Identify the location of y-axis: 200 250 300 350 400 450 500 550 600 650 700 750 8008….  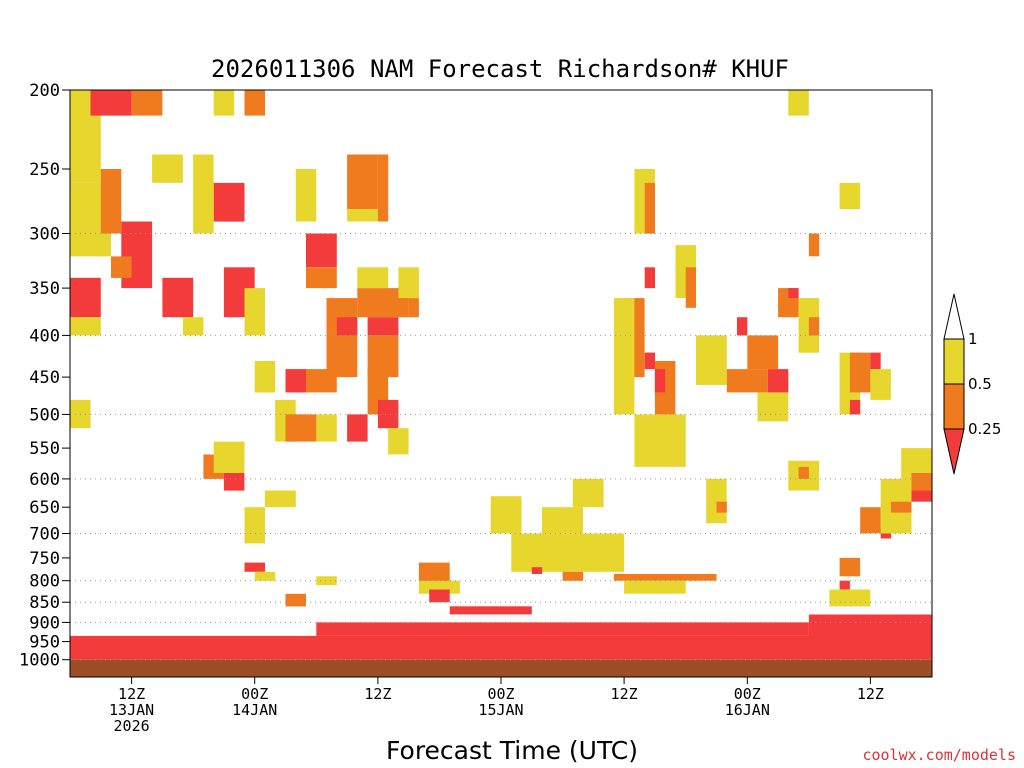
(44, 376).